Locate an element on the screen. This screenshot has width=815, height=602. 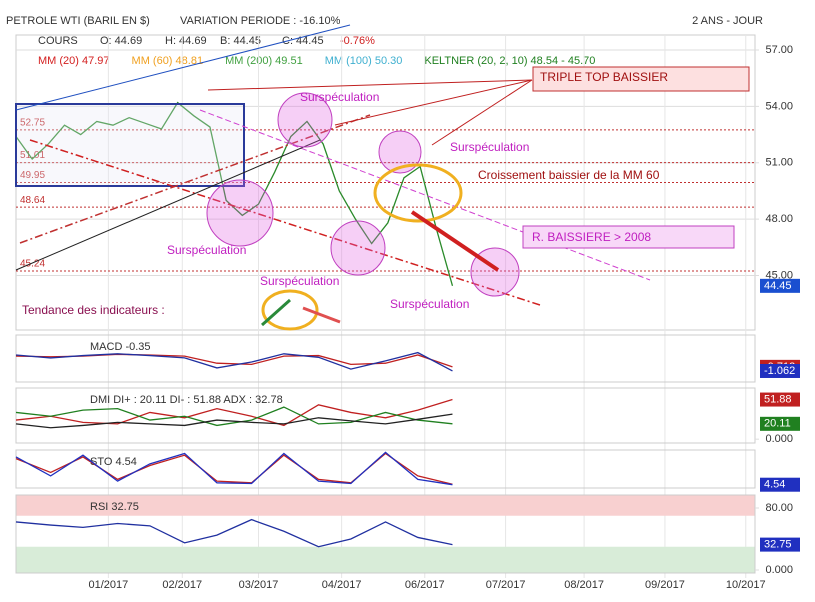
legend-text: KELTNER (20, 2, 10) 48.54 - 45.70 is located at coordinates (509, 61).